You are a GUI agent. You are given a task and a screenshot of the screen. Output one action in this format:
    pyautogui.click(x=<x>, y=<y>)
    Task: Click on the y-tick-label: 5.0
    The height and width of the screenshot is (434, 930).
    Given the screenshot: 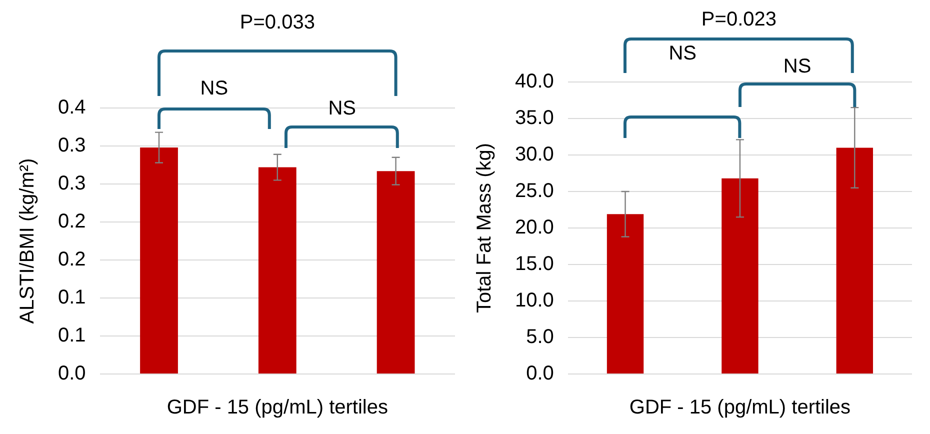 What is the action you would take?
    pyautogui.click(x=540, y=337)
    